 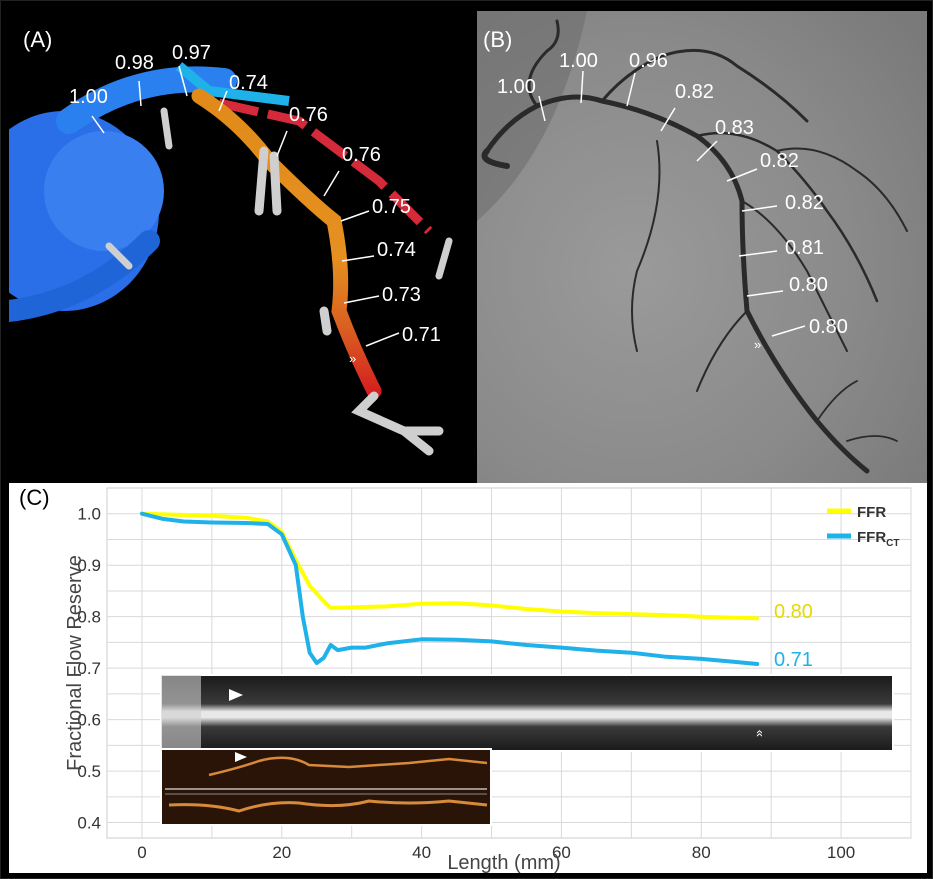 I want to click on y-tick-label: 1.0, so click(x=89, y=514).